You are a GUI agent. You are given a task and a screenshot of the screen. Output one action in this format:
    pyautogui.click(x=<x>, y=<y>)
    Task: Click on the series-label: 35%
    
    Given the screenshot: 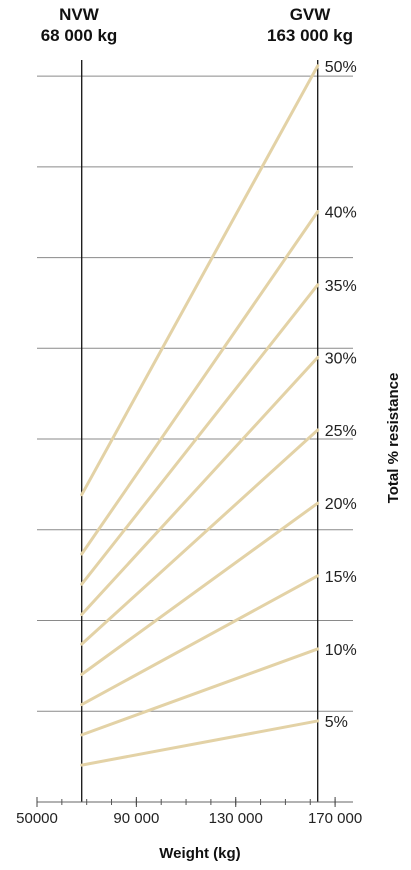 What is the action you would take?
    pyautogui.click(x=341, y=286)
    